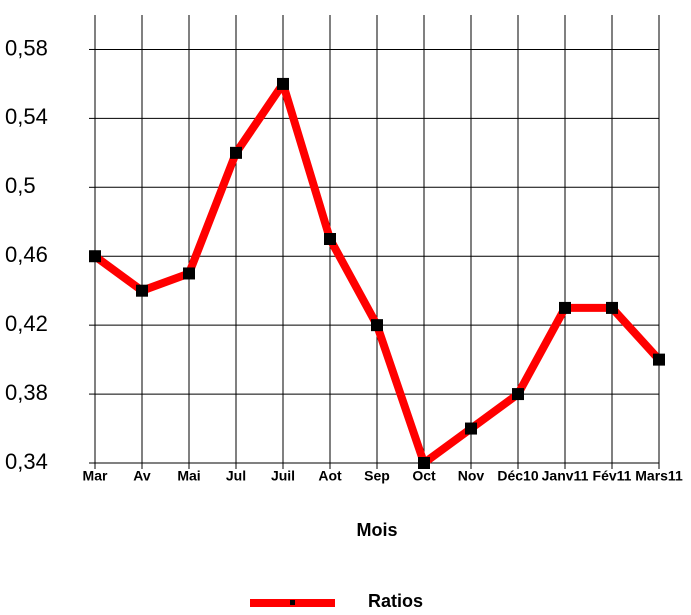 This screenshot has height=615, width=691. Describe the element at coordinates (395, 601) in the screenshot. I see `legend-label: Ratios` at that location.